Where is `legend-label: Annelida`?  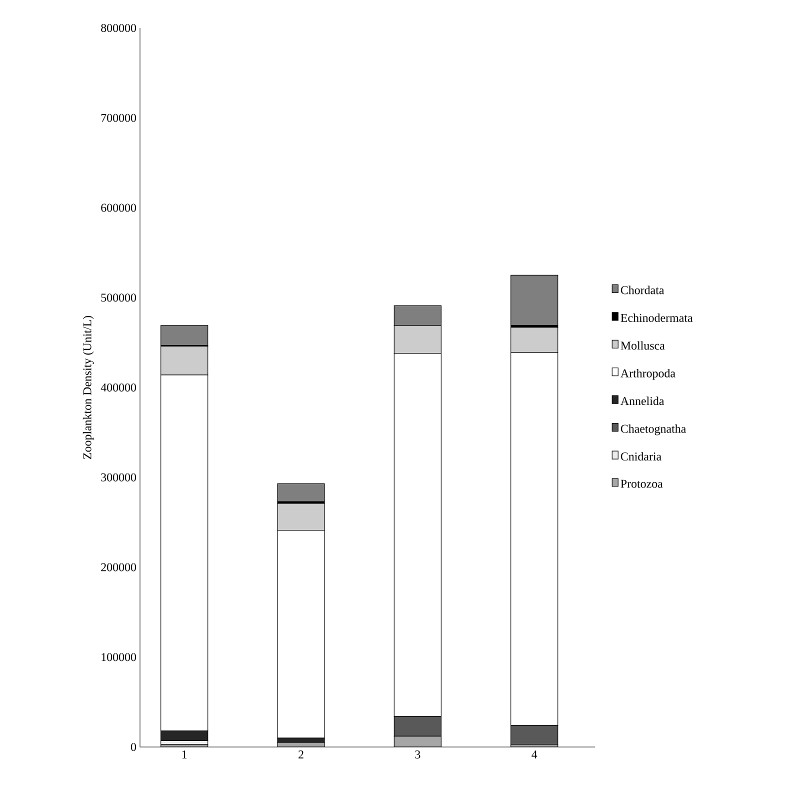
legend-label: Annelida is located at coordinates (642, 401).